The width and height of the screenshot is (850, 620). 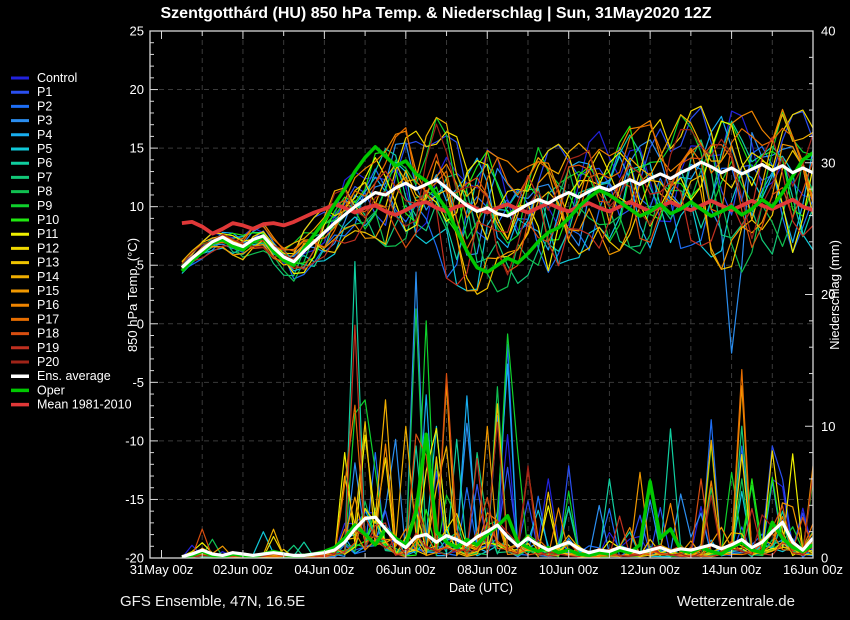 I want to click on temp-ens-average-line, so click(x=496, y=214).